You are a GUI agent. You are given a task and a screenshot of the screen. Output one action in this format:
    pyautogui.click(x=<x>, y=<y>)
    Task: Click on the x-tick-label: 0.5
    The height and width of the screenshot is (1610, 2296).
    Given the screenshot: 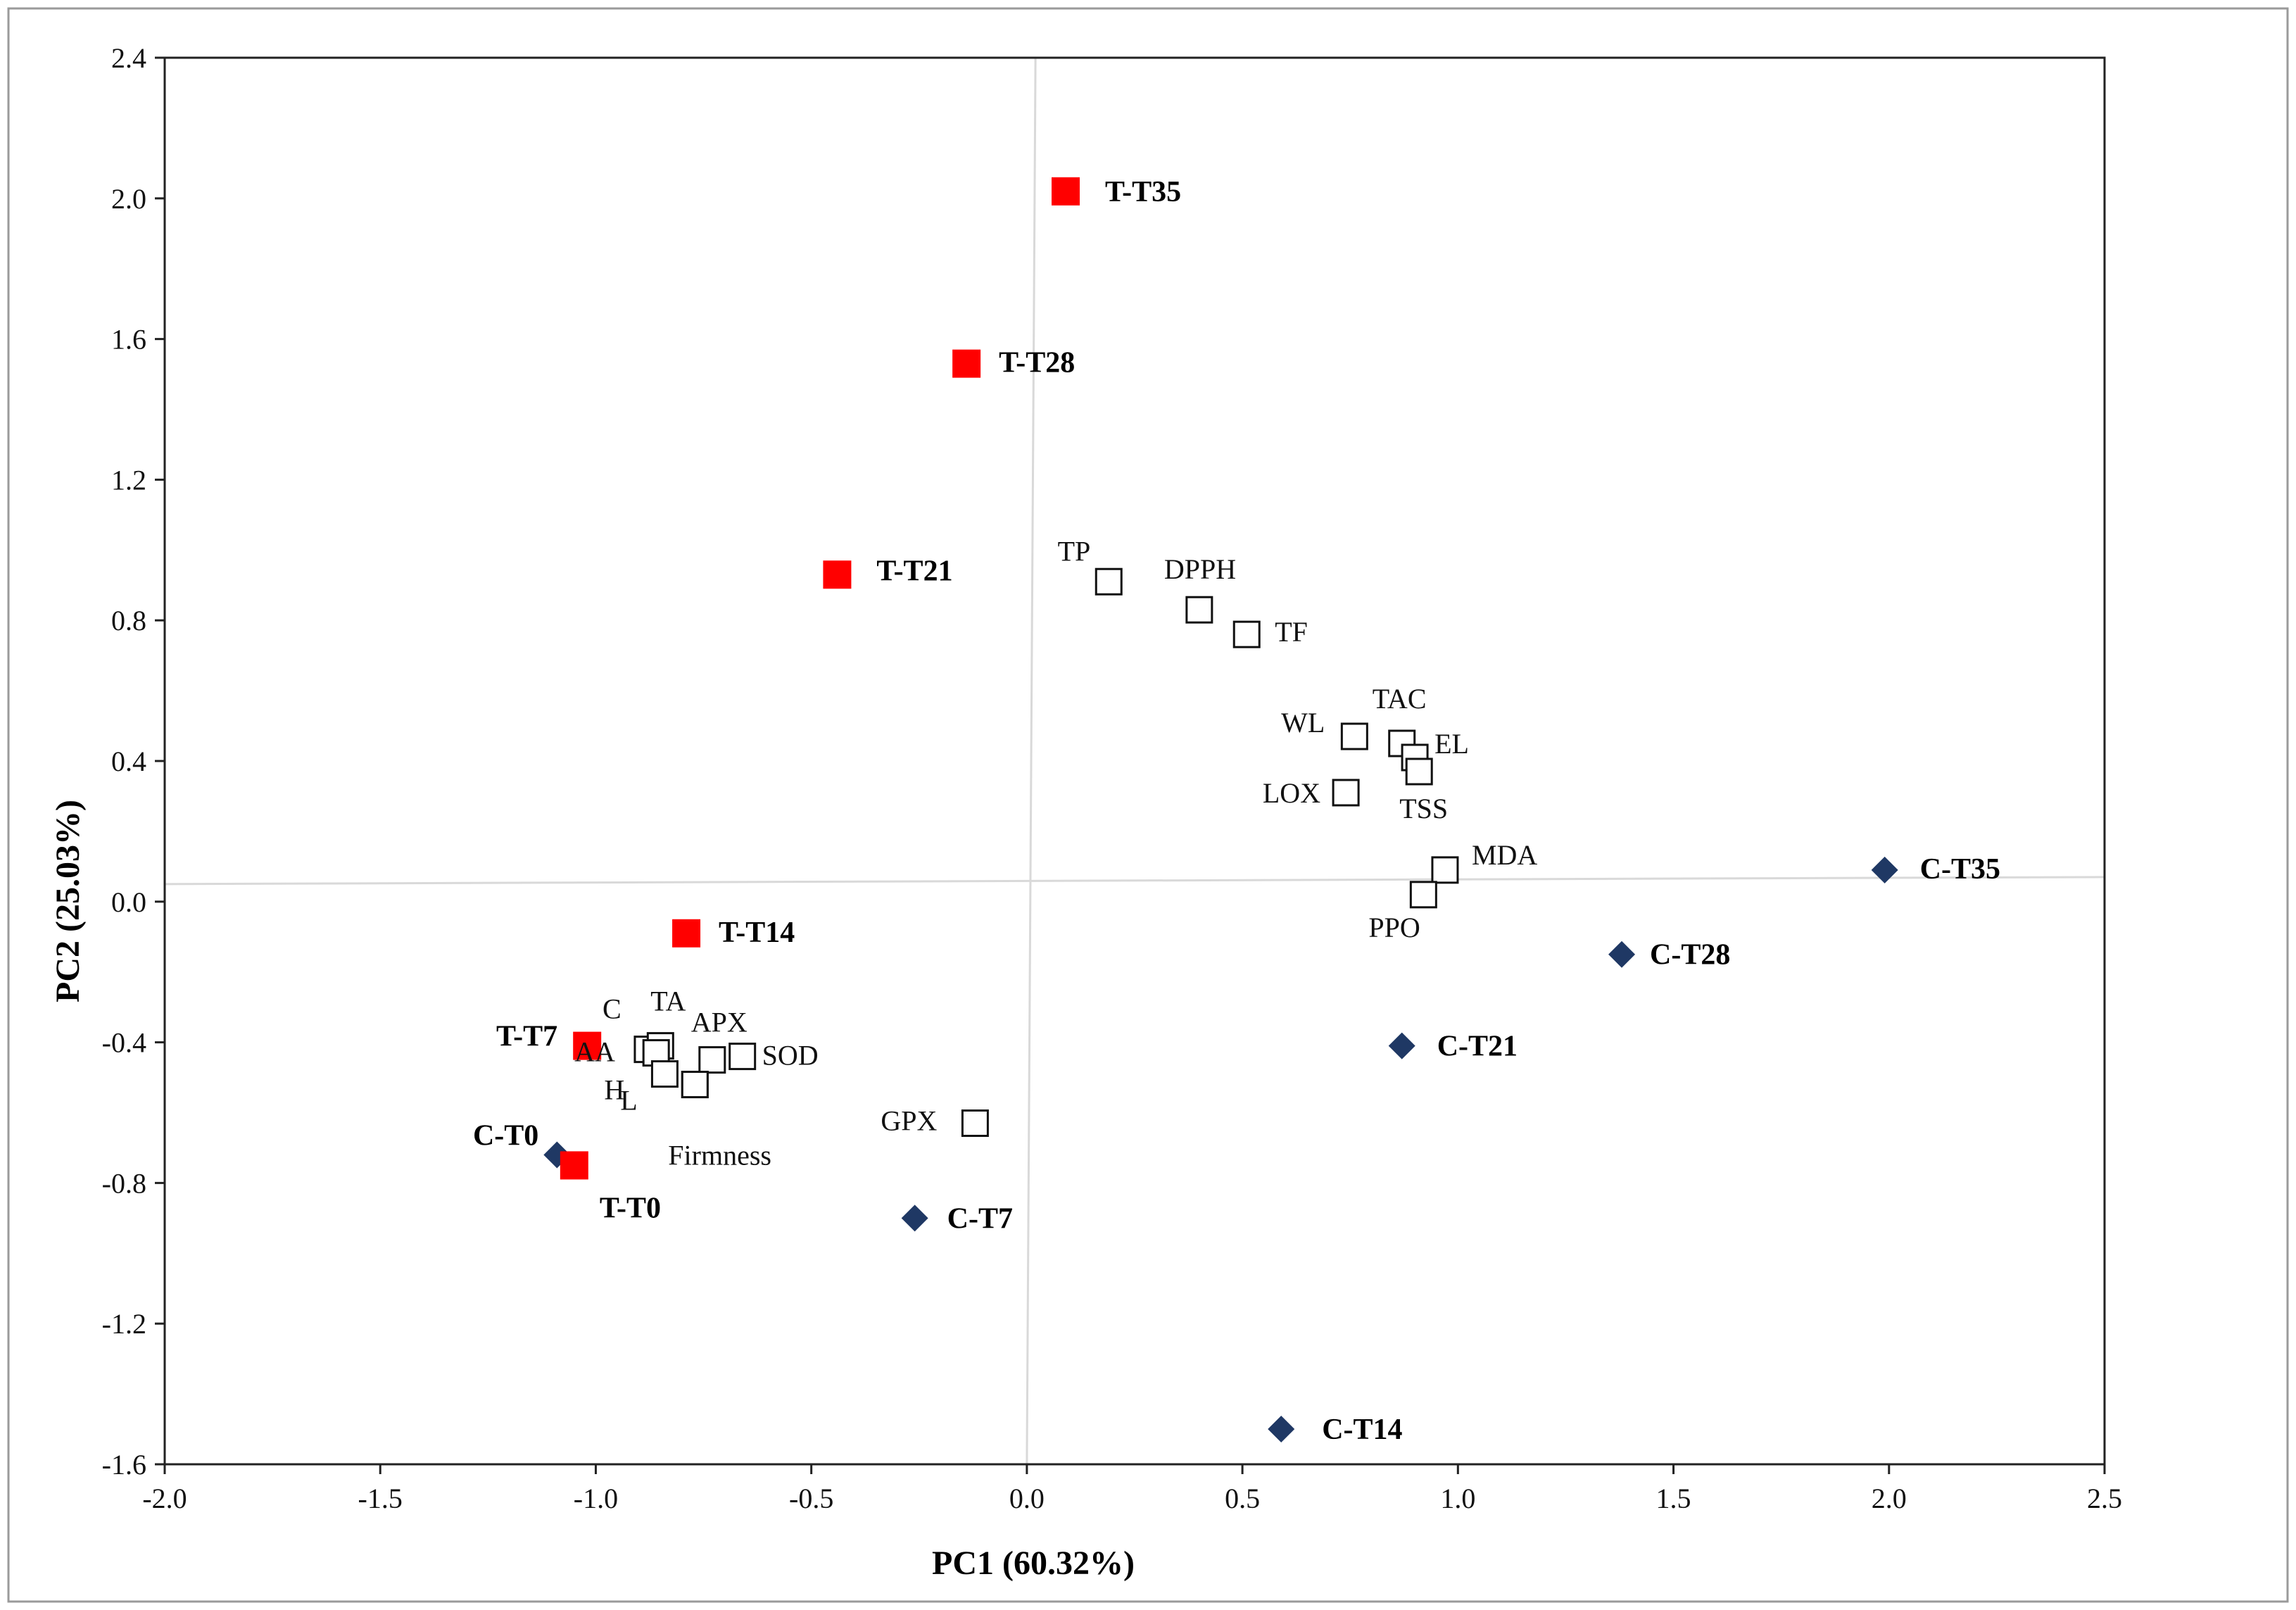 What is the action you would take?
    pyautogui.click(x=1242, y=1498)
    